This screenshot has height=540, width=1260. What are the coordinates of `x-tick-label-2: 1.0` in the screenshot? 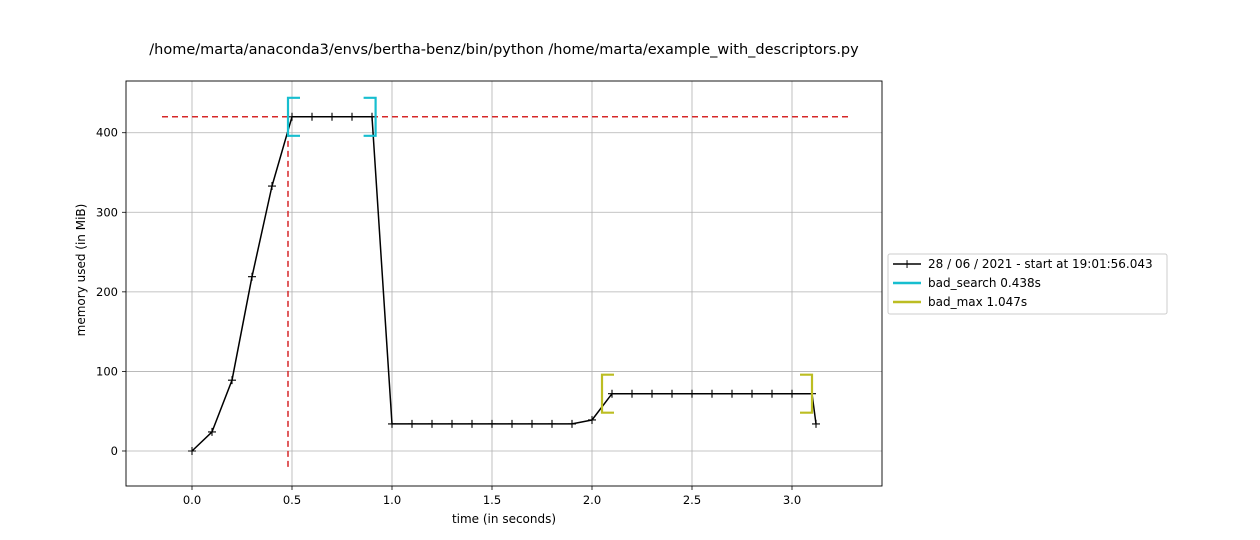 It's located at (392, 500).